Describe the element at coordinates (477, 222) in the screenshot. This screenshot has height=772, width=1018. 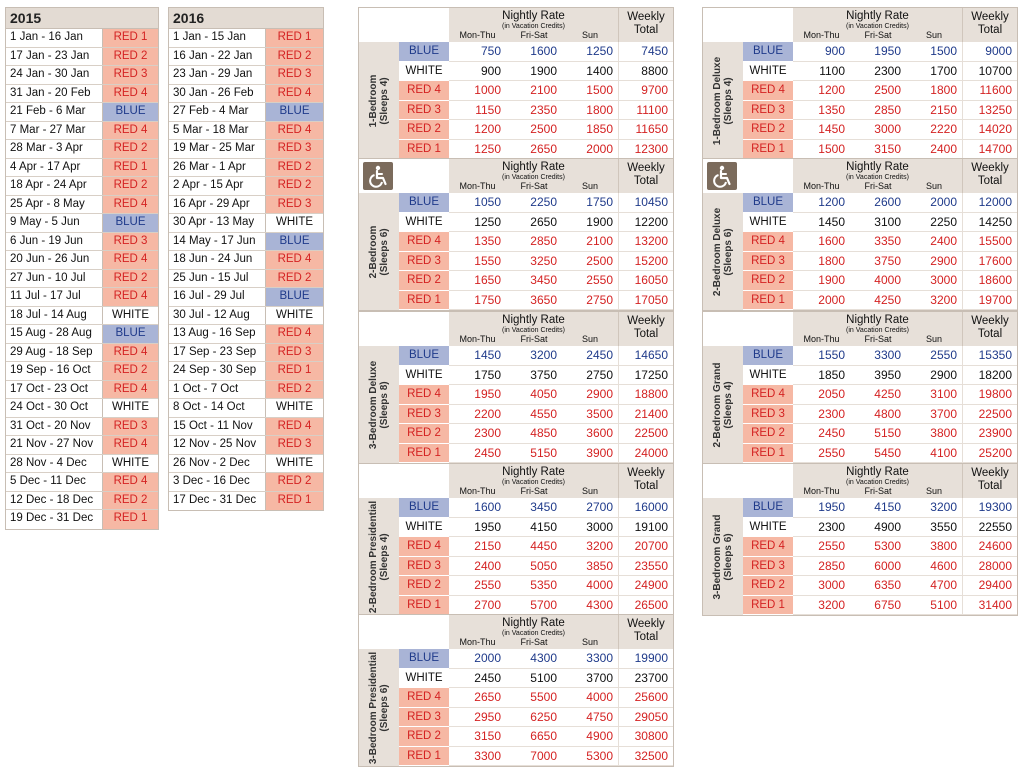
I see `nightly-rate: 1250` at that location.